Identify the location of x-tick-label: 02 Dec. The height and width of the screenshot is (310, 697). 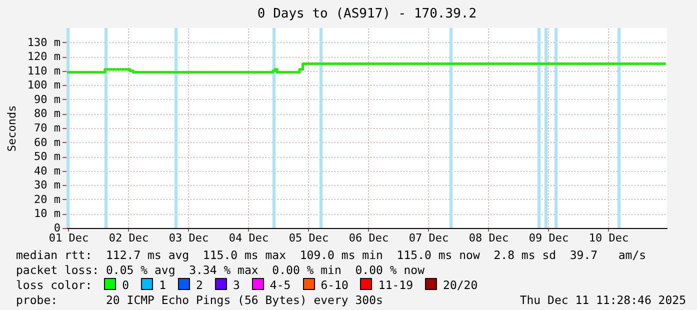
(128, 238).